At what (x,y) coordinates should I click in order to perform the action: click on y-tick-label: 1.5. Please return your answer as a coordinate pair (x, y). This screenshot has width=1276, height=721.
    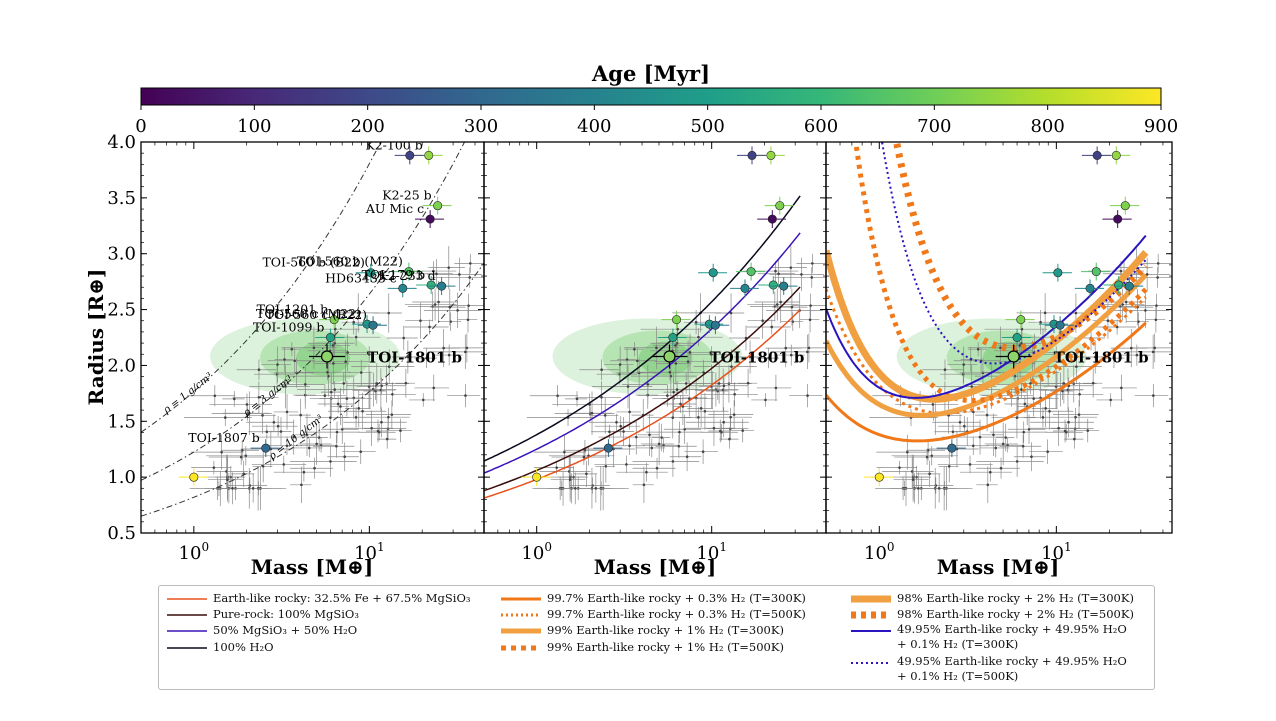
    Looking at the image, I should click on (121, 421).